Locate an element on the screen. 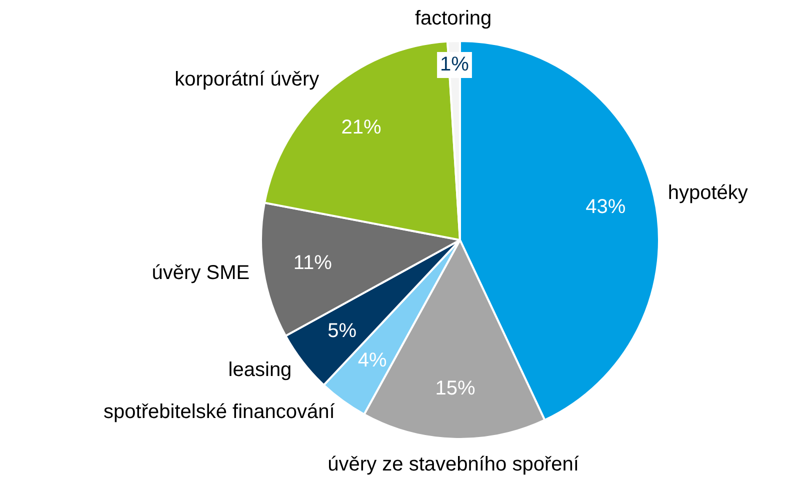  slice-label: leasing is located at coordinates (260, 370).